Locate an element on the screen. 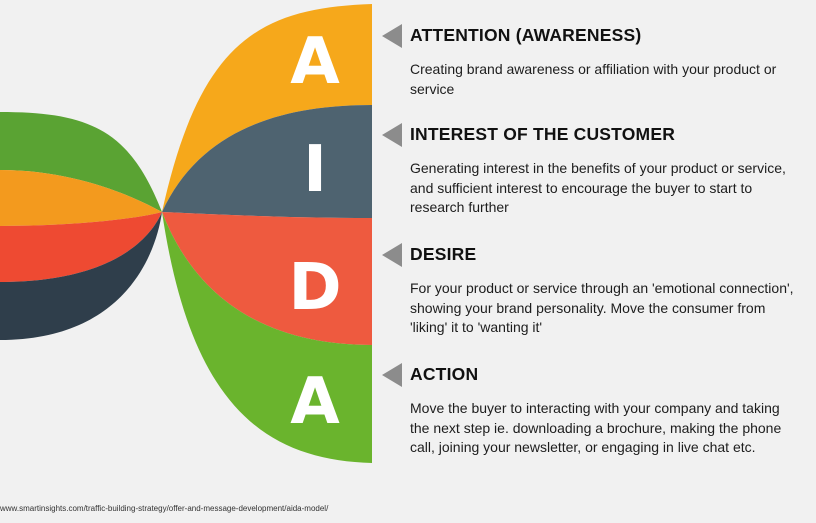 The width and height of the screenshot is (816, 523). band-attention is located at coordinates (267, 108).